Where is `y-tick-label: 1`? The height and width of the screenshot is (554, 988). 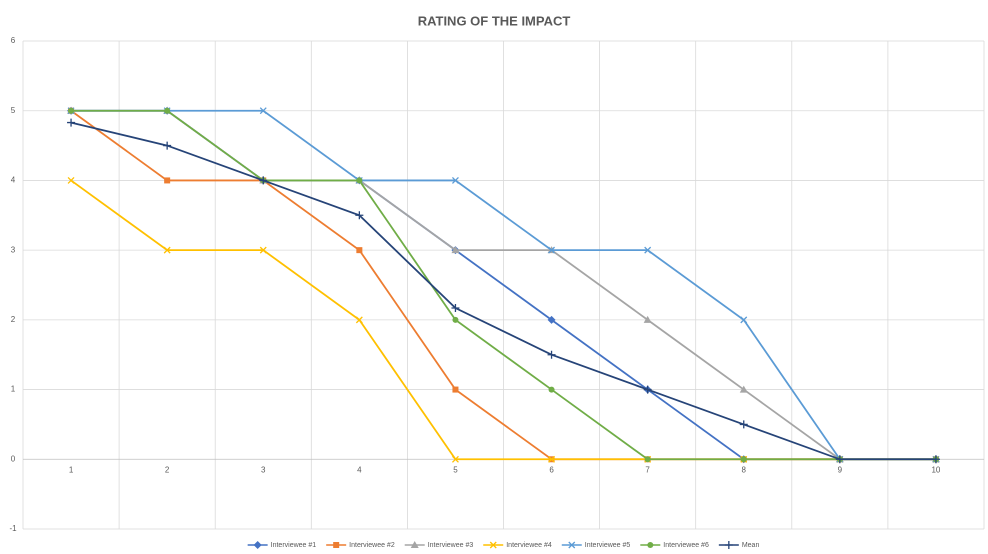
y-tick-label: 1 is located at coordinates (13, 389).